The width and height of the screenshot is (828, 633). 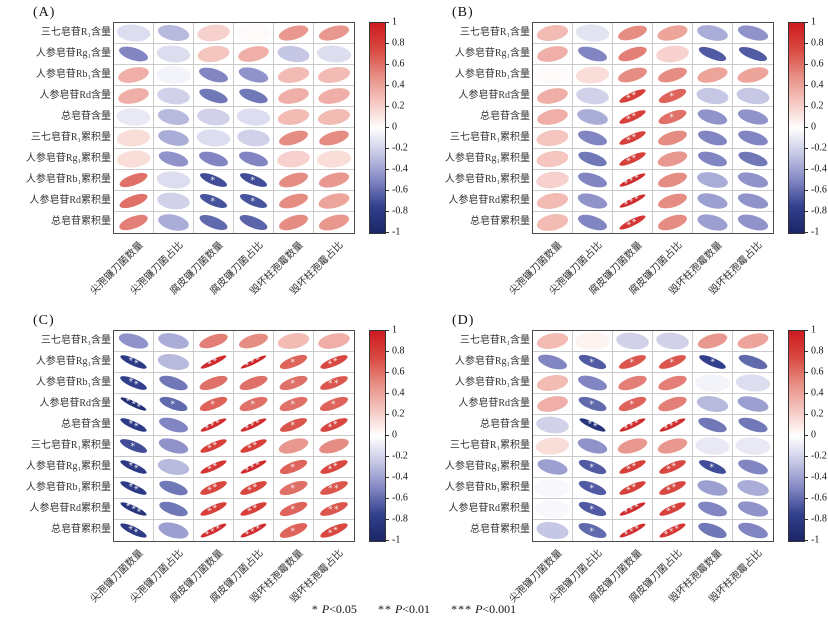 I want to click on row-label: 三七皂苷R₁含量, so click(x=494, y=340).